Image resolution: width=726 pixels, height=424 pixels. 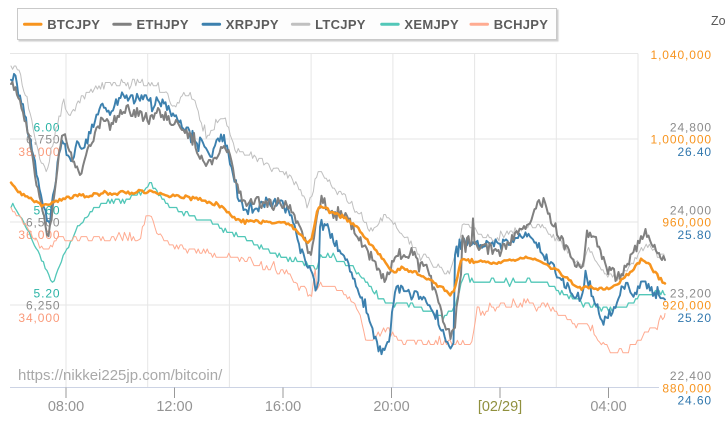 What do you see at coordinates (39, 318) in the screenshot?
I see `svg-text: 34,000` at bounding box center [39, 318].